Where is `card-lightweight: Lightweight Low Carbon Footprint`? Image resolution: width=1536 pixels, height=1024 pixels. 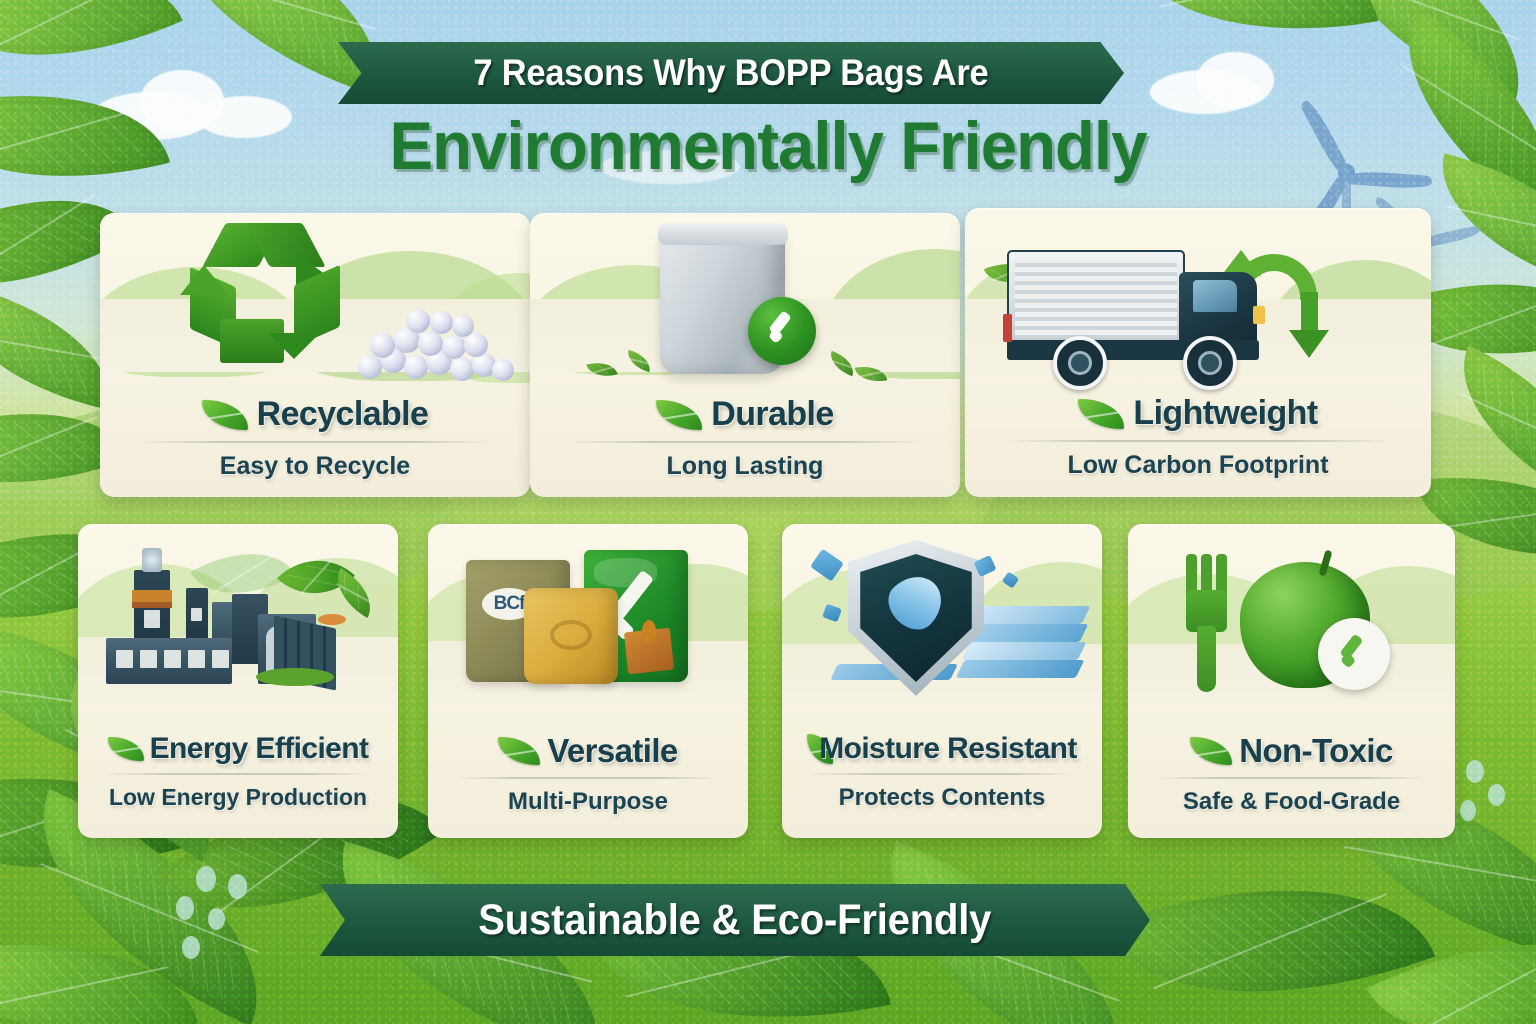 card-lightweight: Lightweight Low Carbon Footprint is located at coordinates (1198, 352).